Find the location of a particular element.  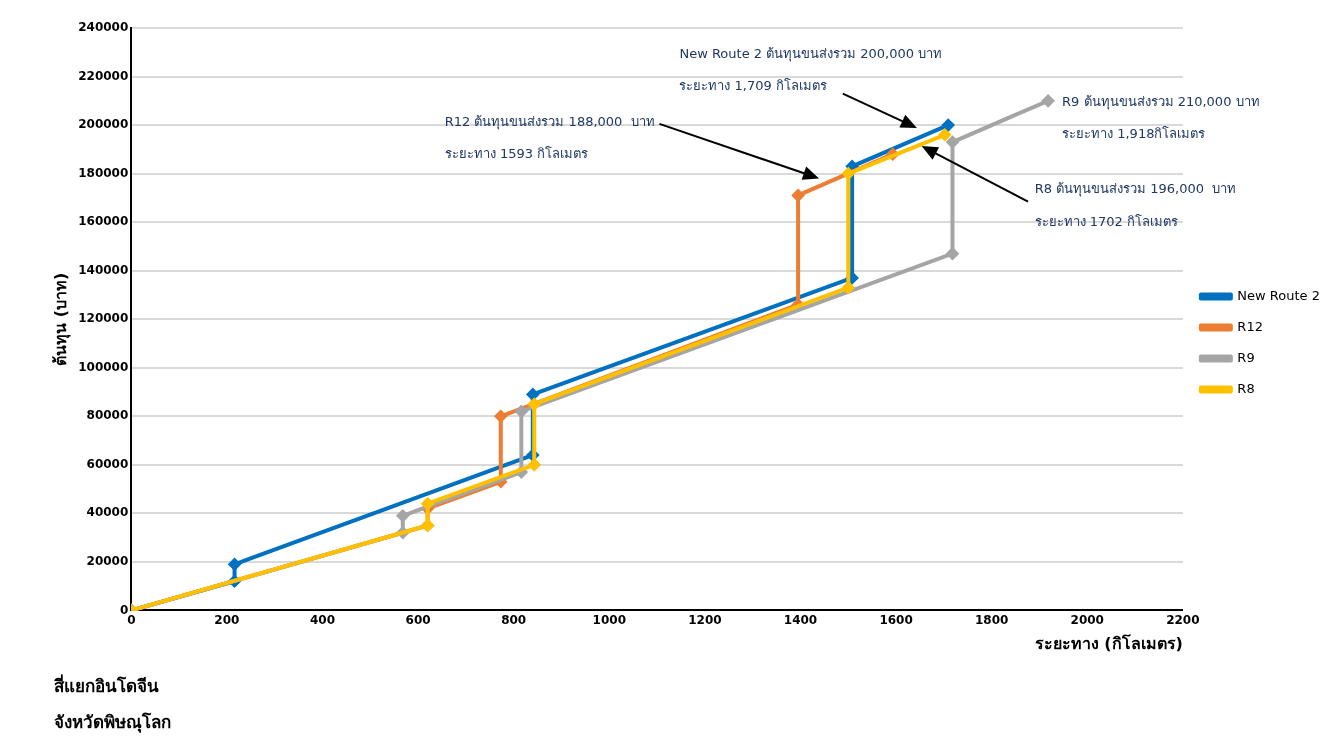

y-tick-label: 220000 is located at coordinates (103, 75).